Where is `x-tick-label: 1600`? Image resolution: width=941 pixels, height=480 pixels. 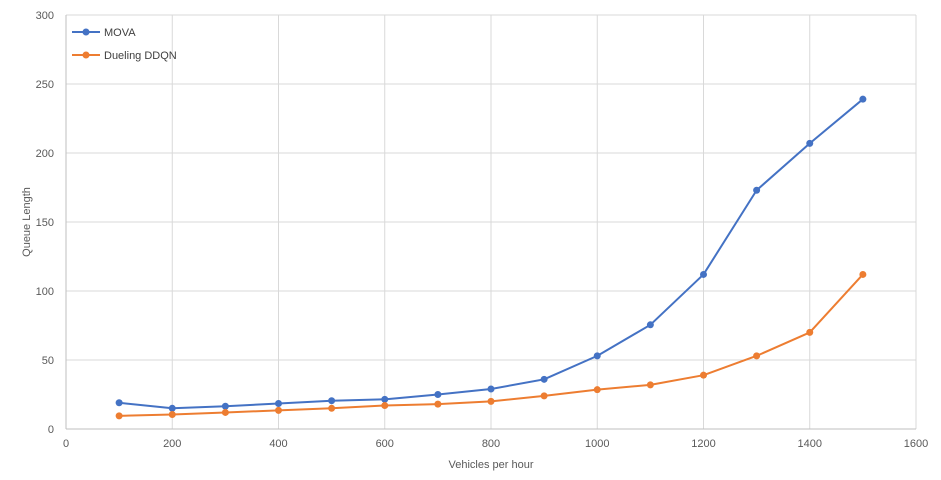 x-tick-label: 1600 is located at coordinates (916, 444).